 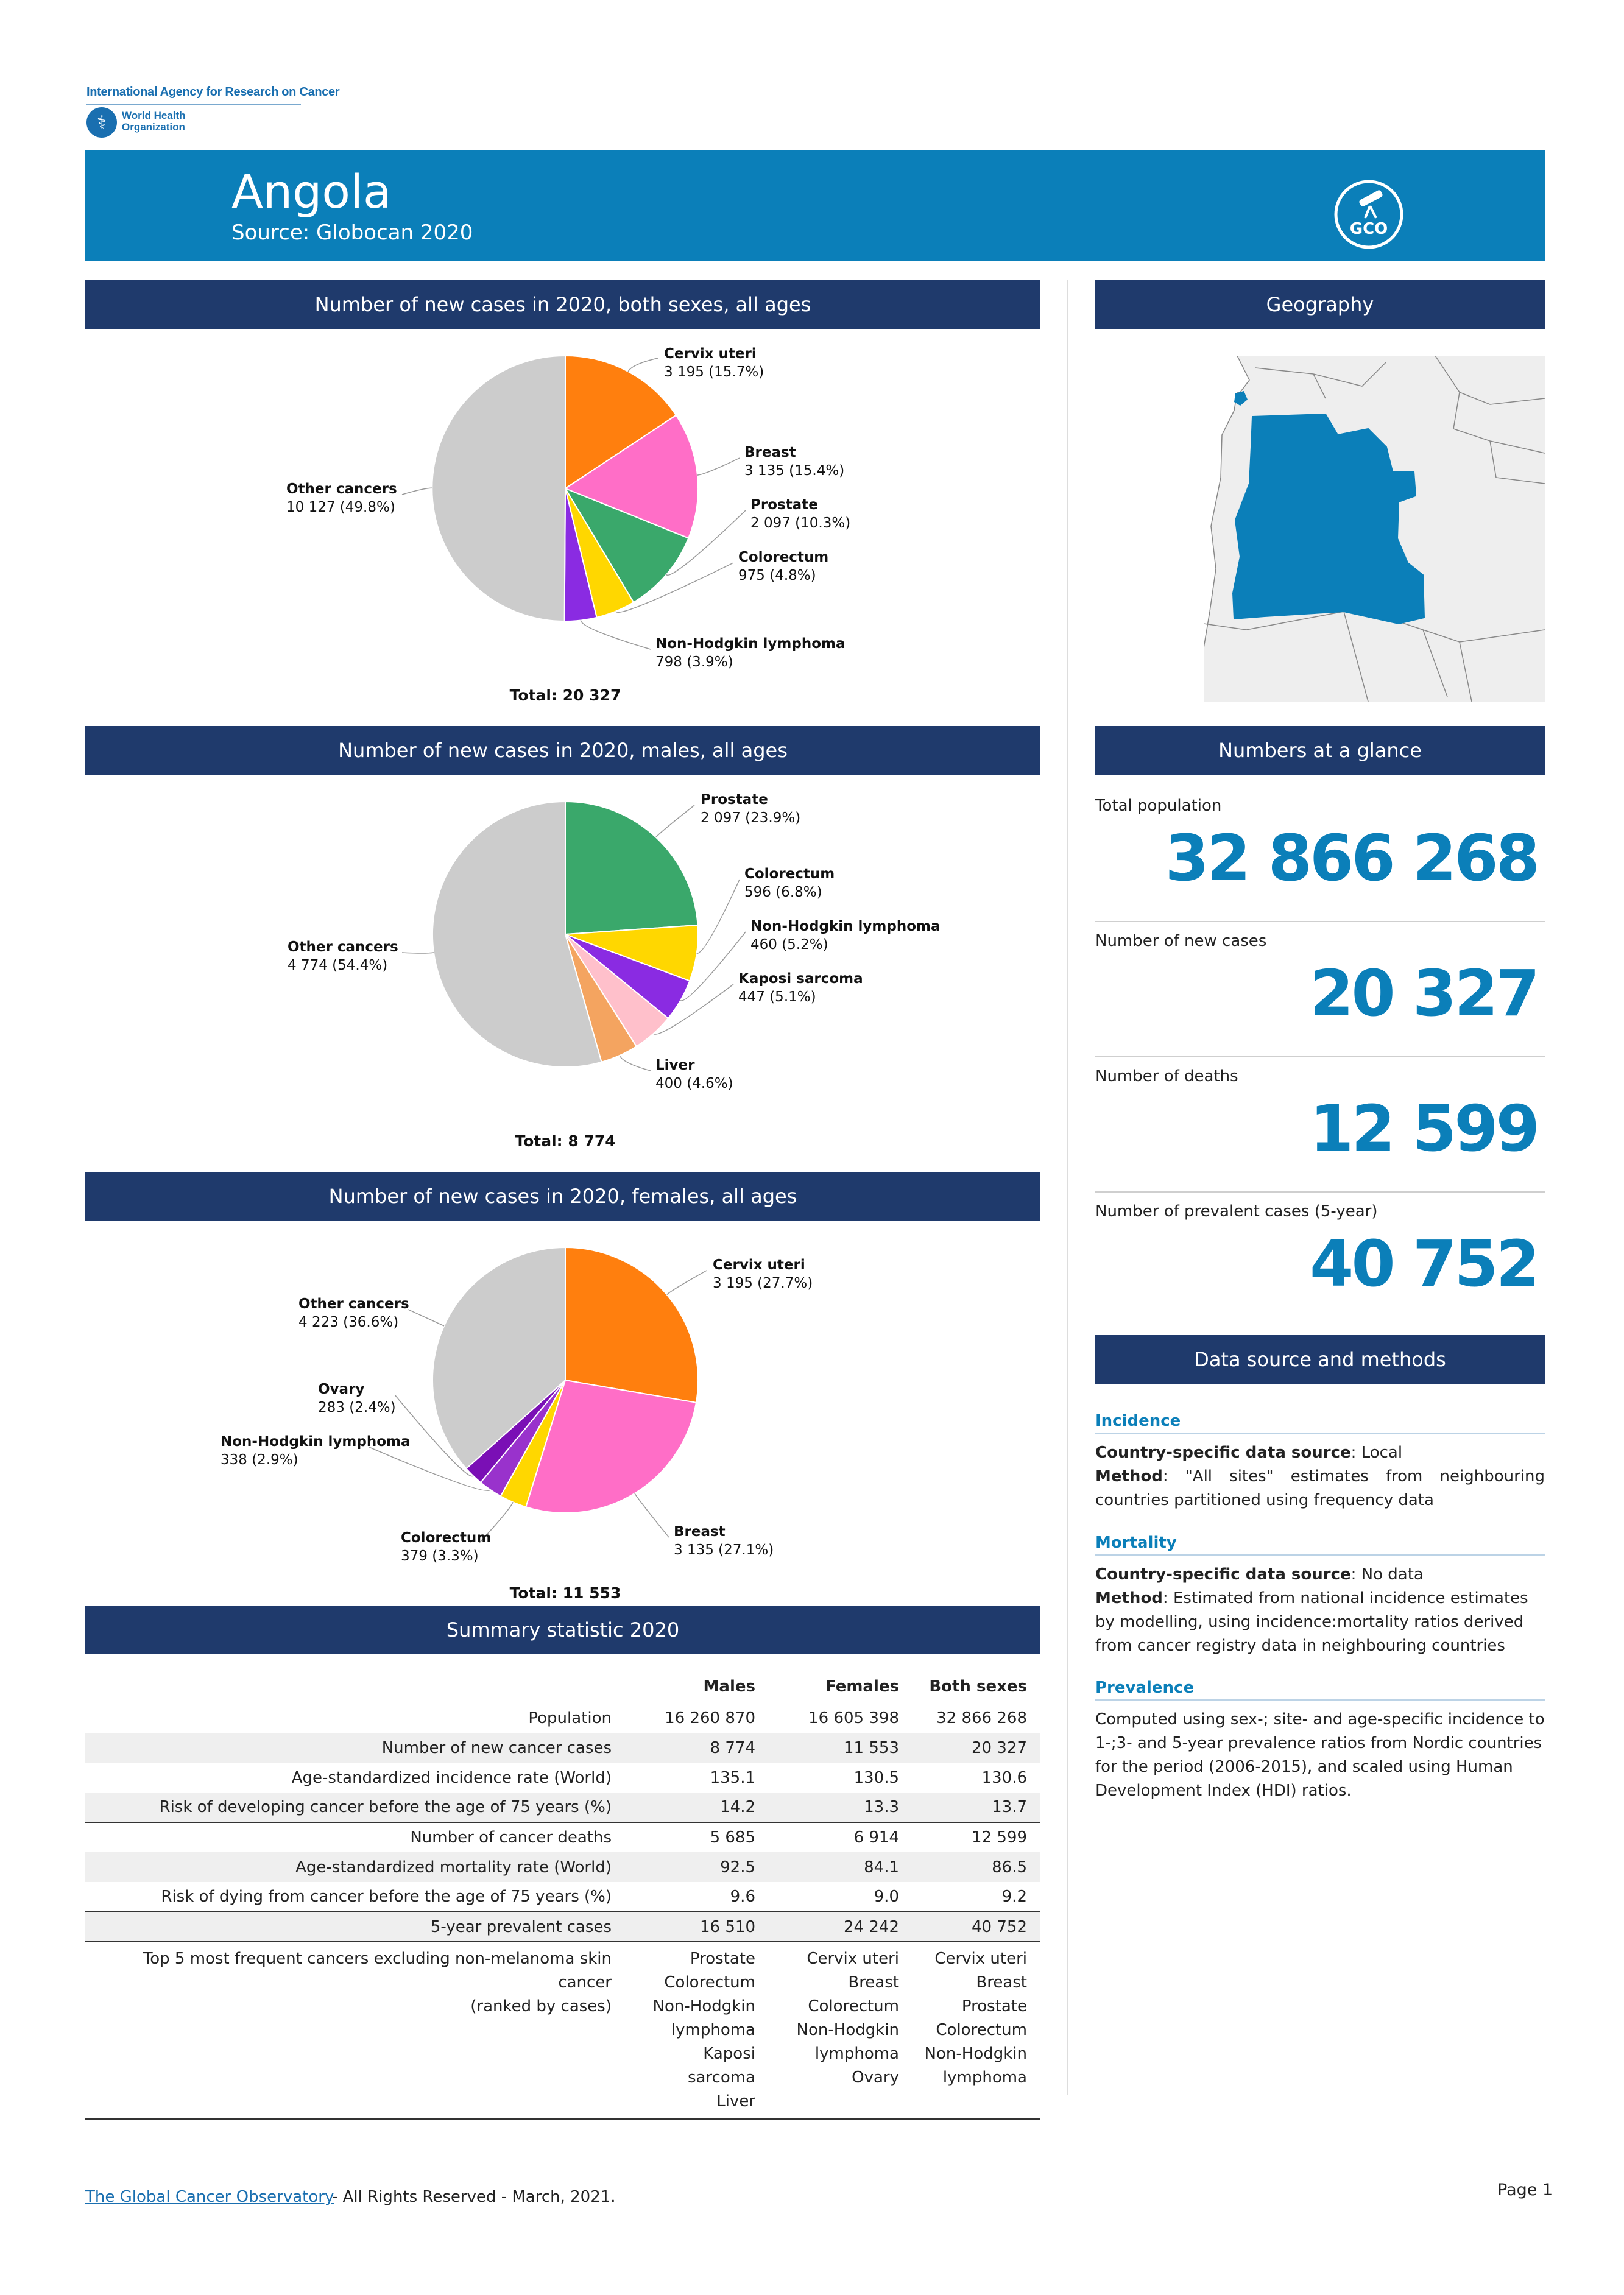 What do you see at coordinates (452, 1777) in the screenshot?
I see `row-label: Age-standardized incidence rate (World)` at bounding box center [452, 1777].